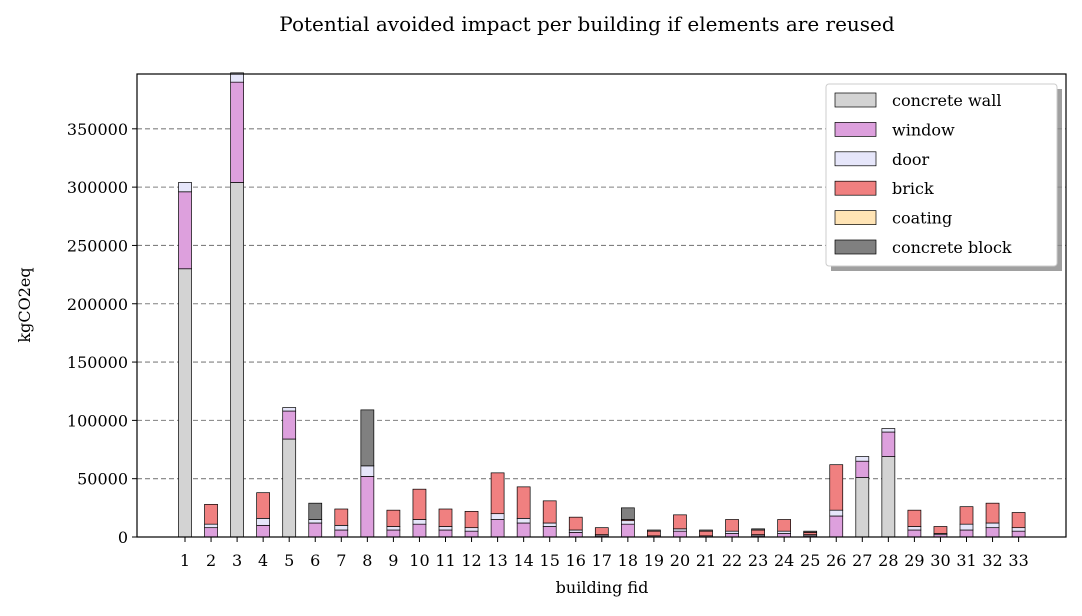 This screenshot has width=1082, height=616. Describe the element at coordinates (497, 560) in the screenshot. I see `x-tick-label: 13` at that location.